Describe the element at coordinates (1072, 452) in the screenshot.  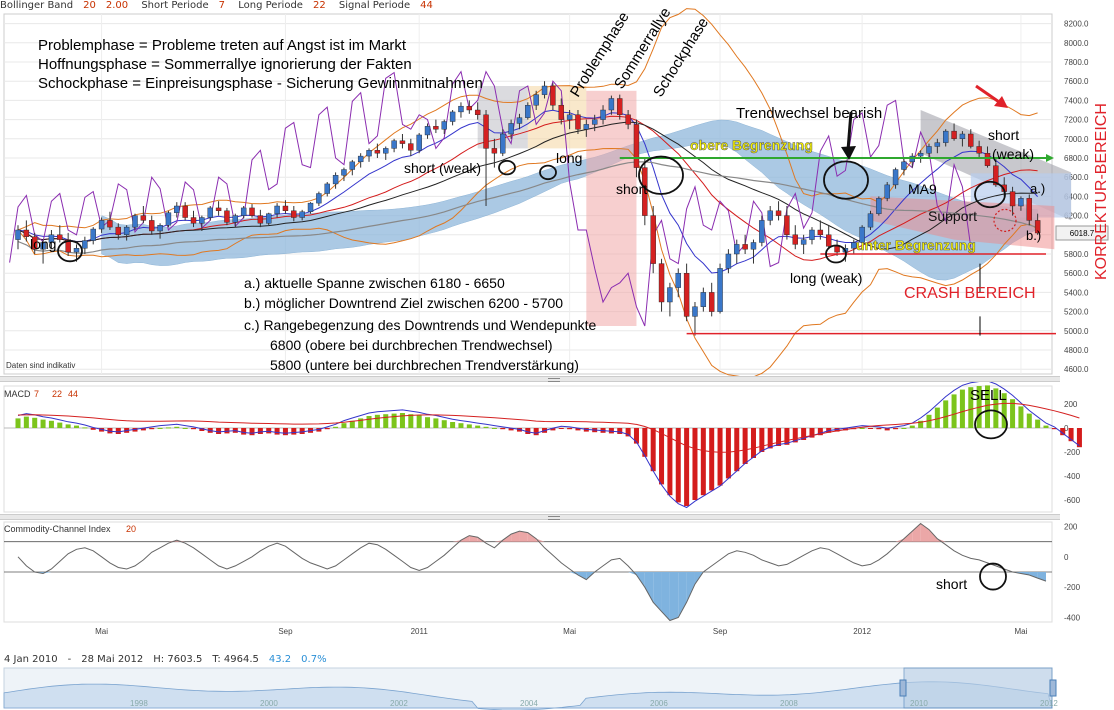
I see `macd-tick-label: -200` at that location.